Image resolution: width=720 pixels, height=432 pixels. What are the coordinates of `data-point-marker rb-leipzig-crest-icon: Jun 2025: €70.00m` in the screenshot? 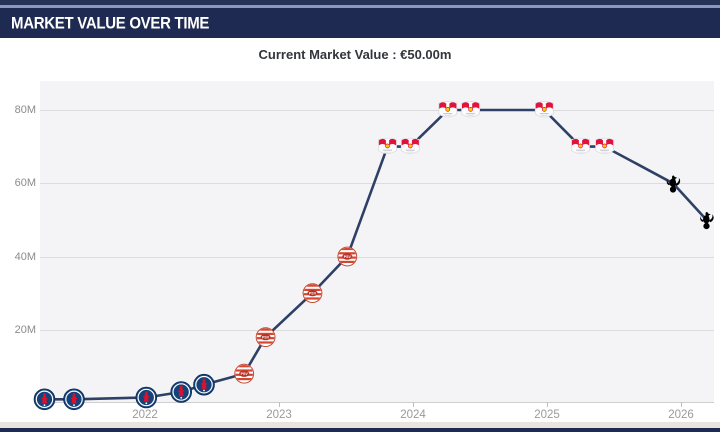 It's located at (604, 145).